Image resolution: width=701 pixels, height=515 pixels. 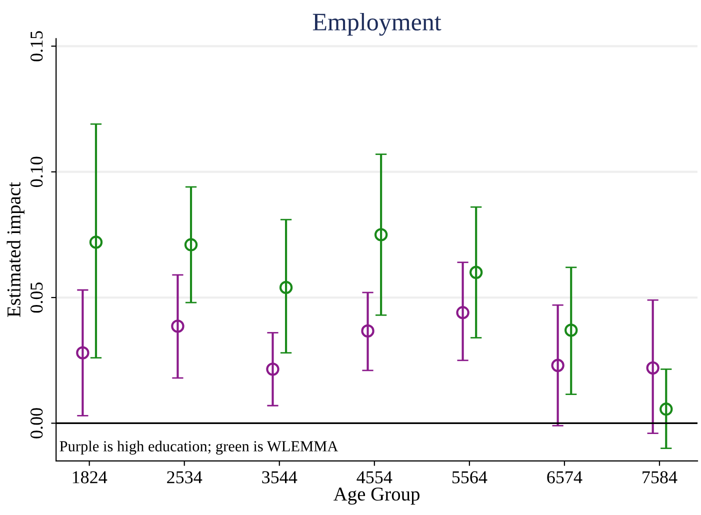 What do you see at coordinates (377, 24) in the screenshot?
I see `chart-title: Employment` at bounding box center [377, 24].